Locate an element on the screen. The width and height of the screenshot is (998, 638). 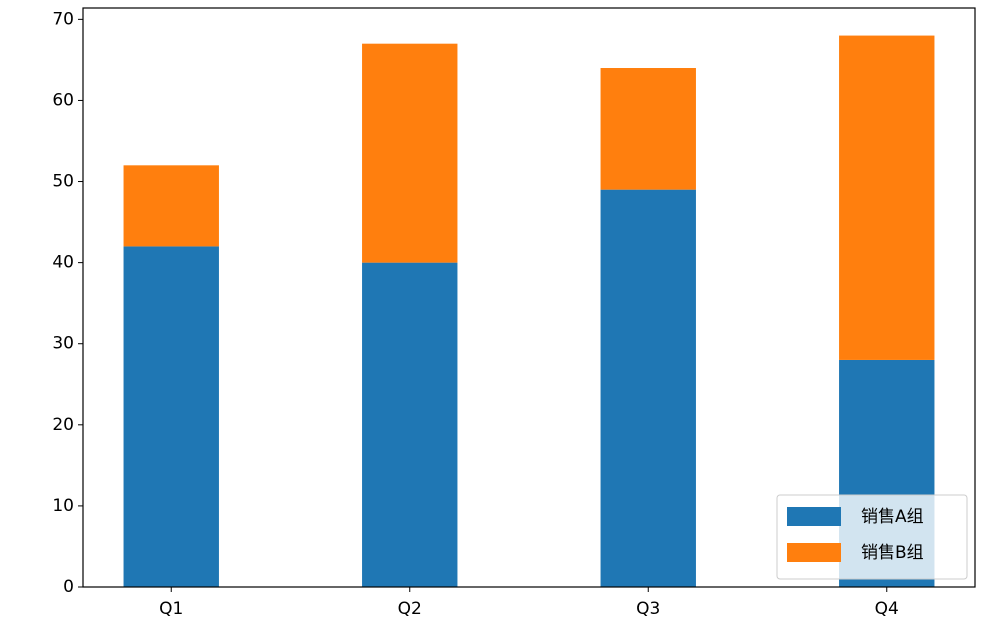
legend-label: 销售B组 is located at coordinates (892, 553).